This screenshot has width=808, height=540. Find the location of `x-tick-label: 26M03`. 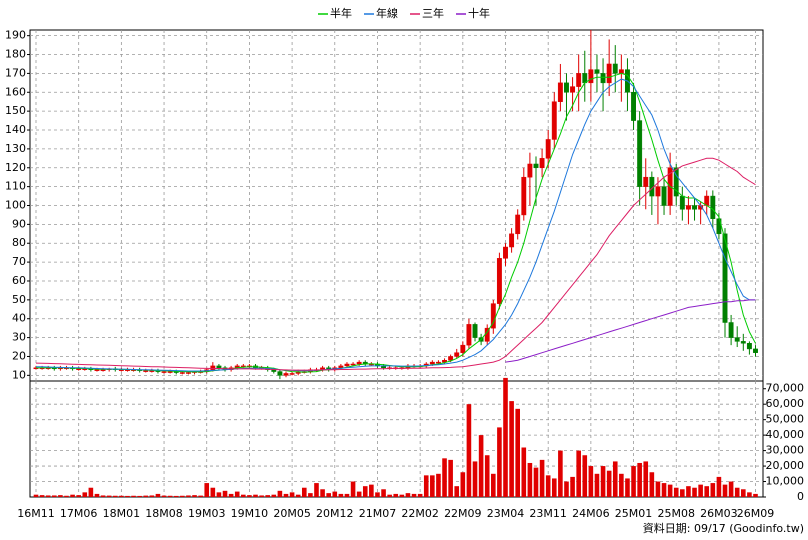

x-tick-label: 26M03 is located at coordinates (719, 513).